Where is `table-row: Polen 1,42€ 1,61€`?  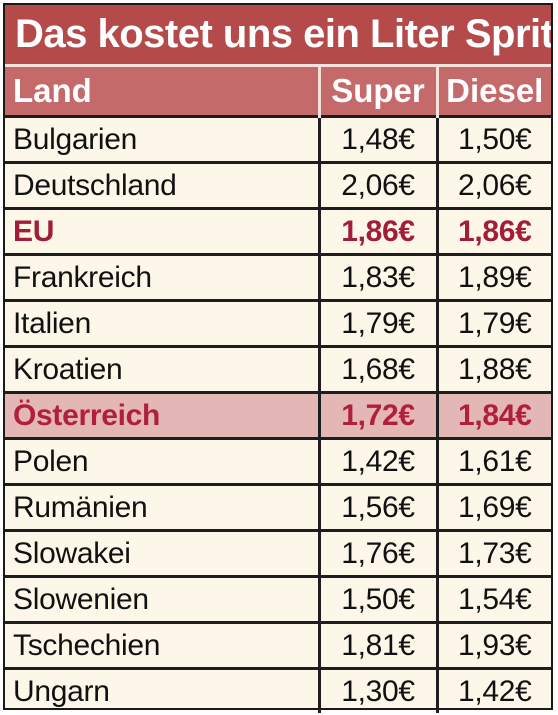
table-row: Polen 1,42€ 1,61€ is located at coordinates (278, 461).